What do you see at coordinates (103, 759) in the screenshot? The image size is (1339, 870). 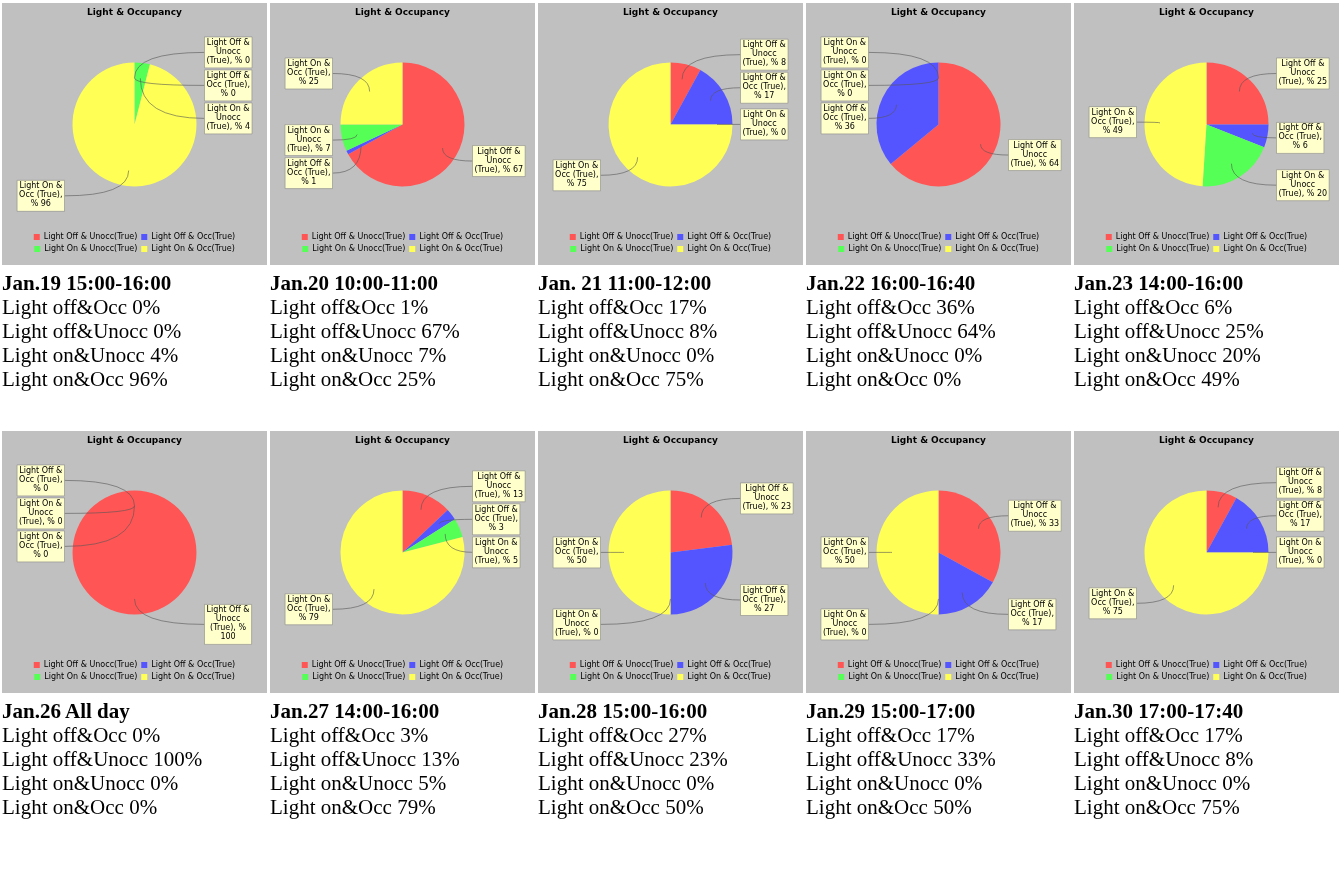 I see `text: Light off&Unocc 100%` at bounding box center [103, 759].